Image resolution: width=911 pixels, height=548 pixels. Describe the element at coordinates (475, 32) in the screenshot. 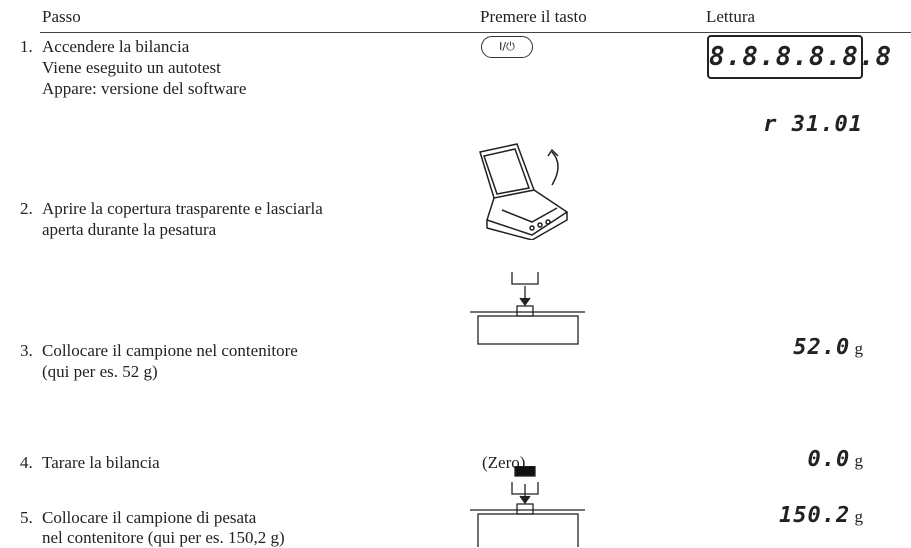

I see `header-rule` at that location.